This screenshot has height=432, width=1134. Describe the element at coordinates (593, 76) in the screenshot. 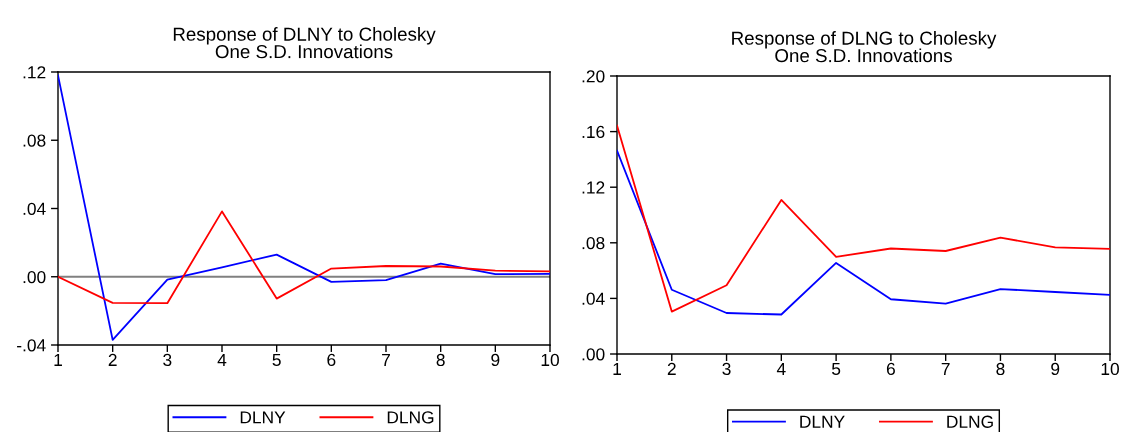

I see `y-tick-label: .20` at that location.